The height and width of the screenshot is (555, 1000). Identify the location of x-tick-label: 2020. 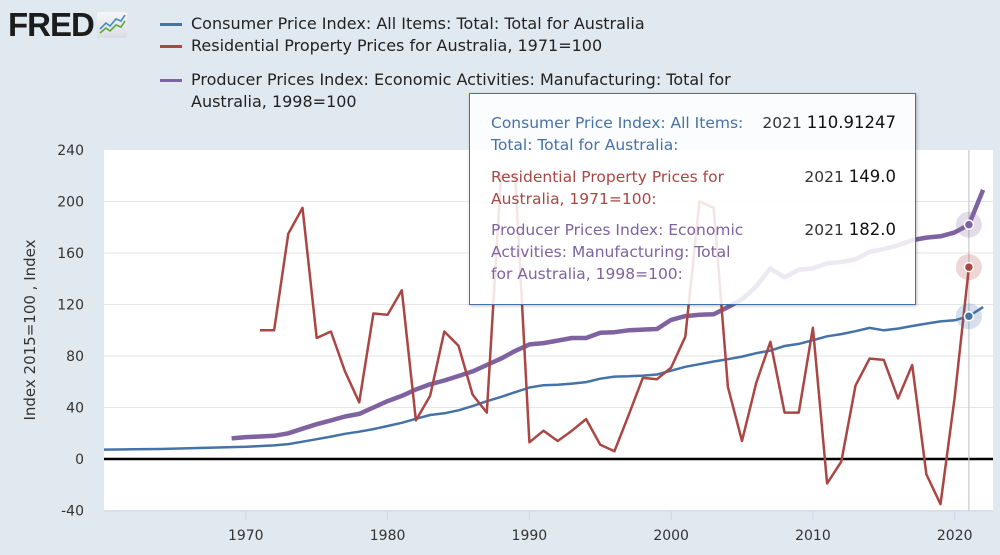
(955, 536).